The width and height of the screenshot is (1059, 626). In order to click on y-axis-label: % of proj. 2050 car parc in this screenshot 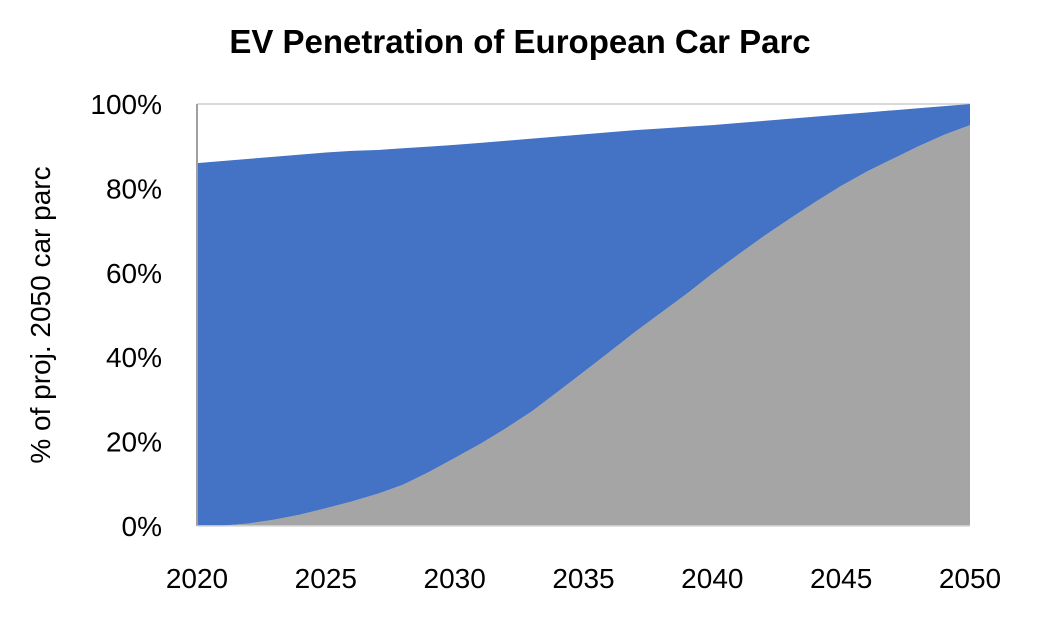, I will do `click(40, 314)`.